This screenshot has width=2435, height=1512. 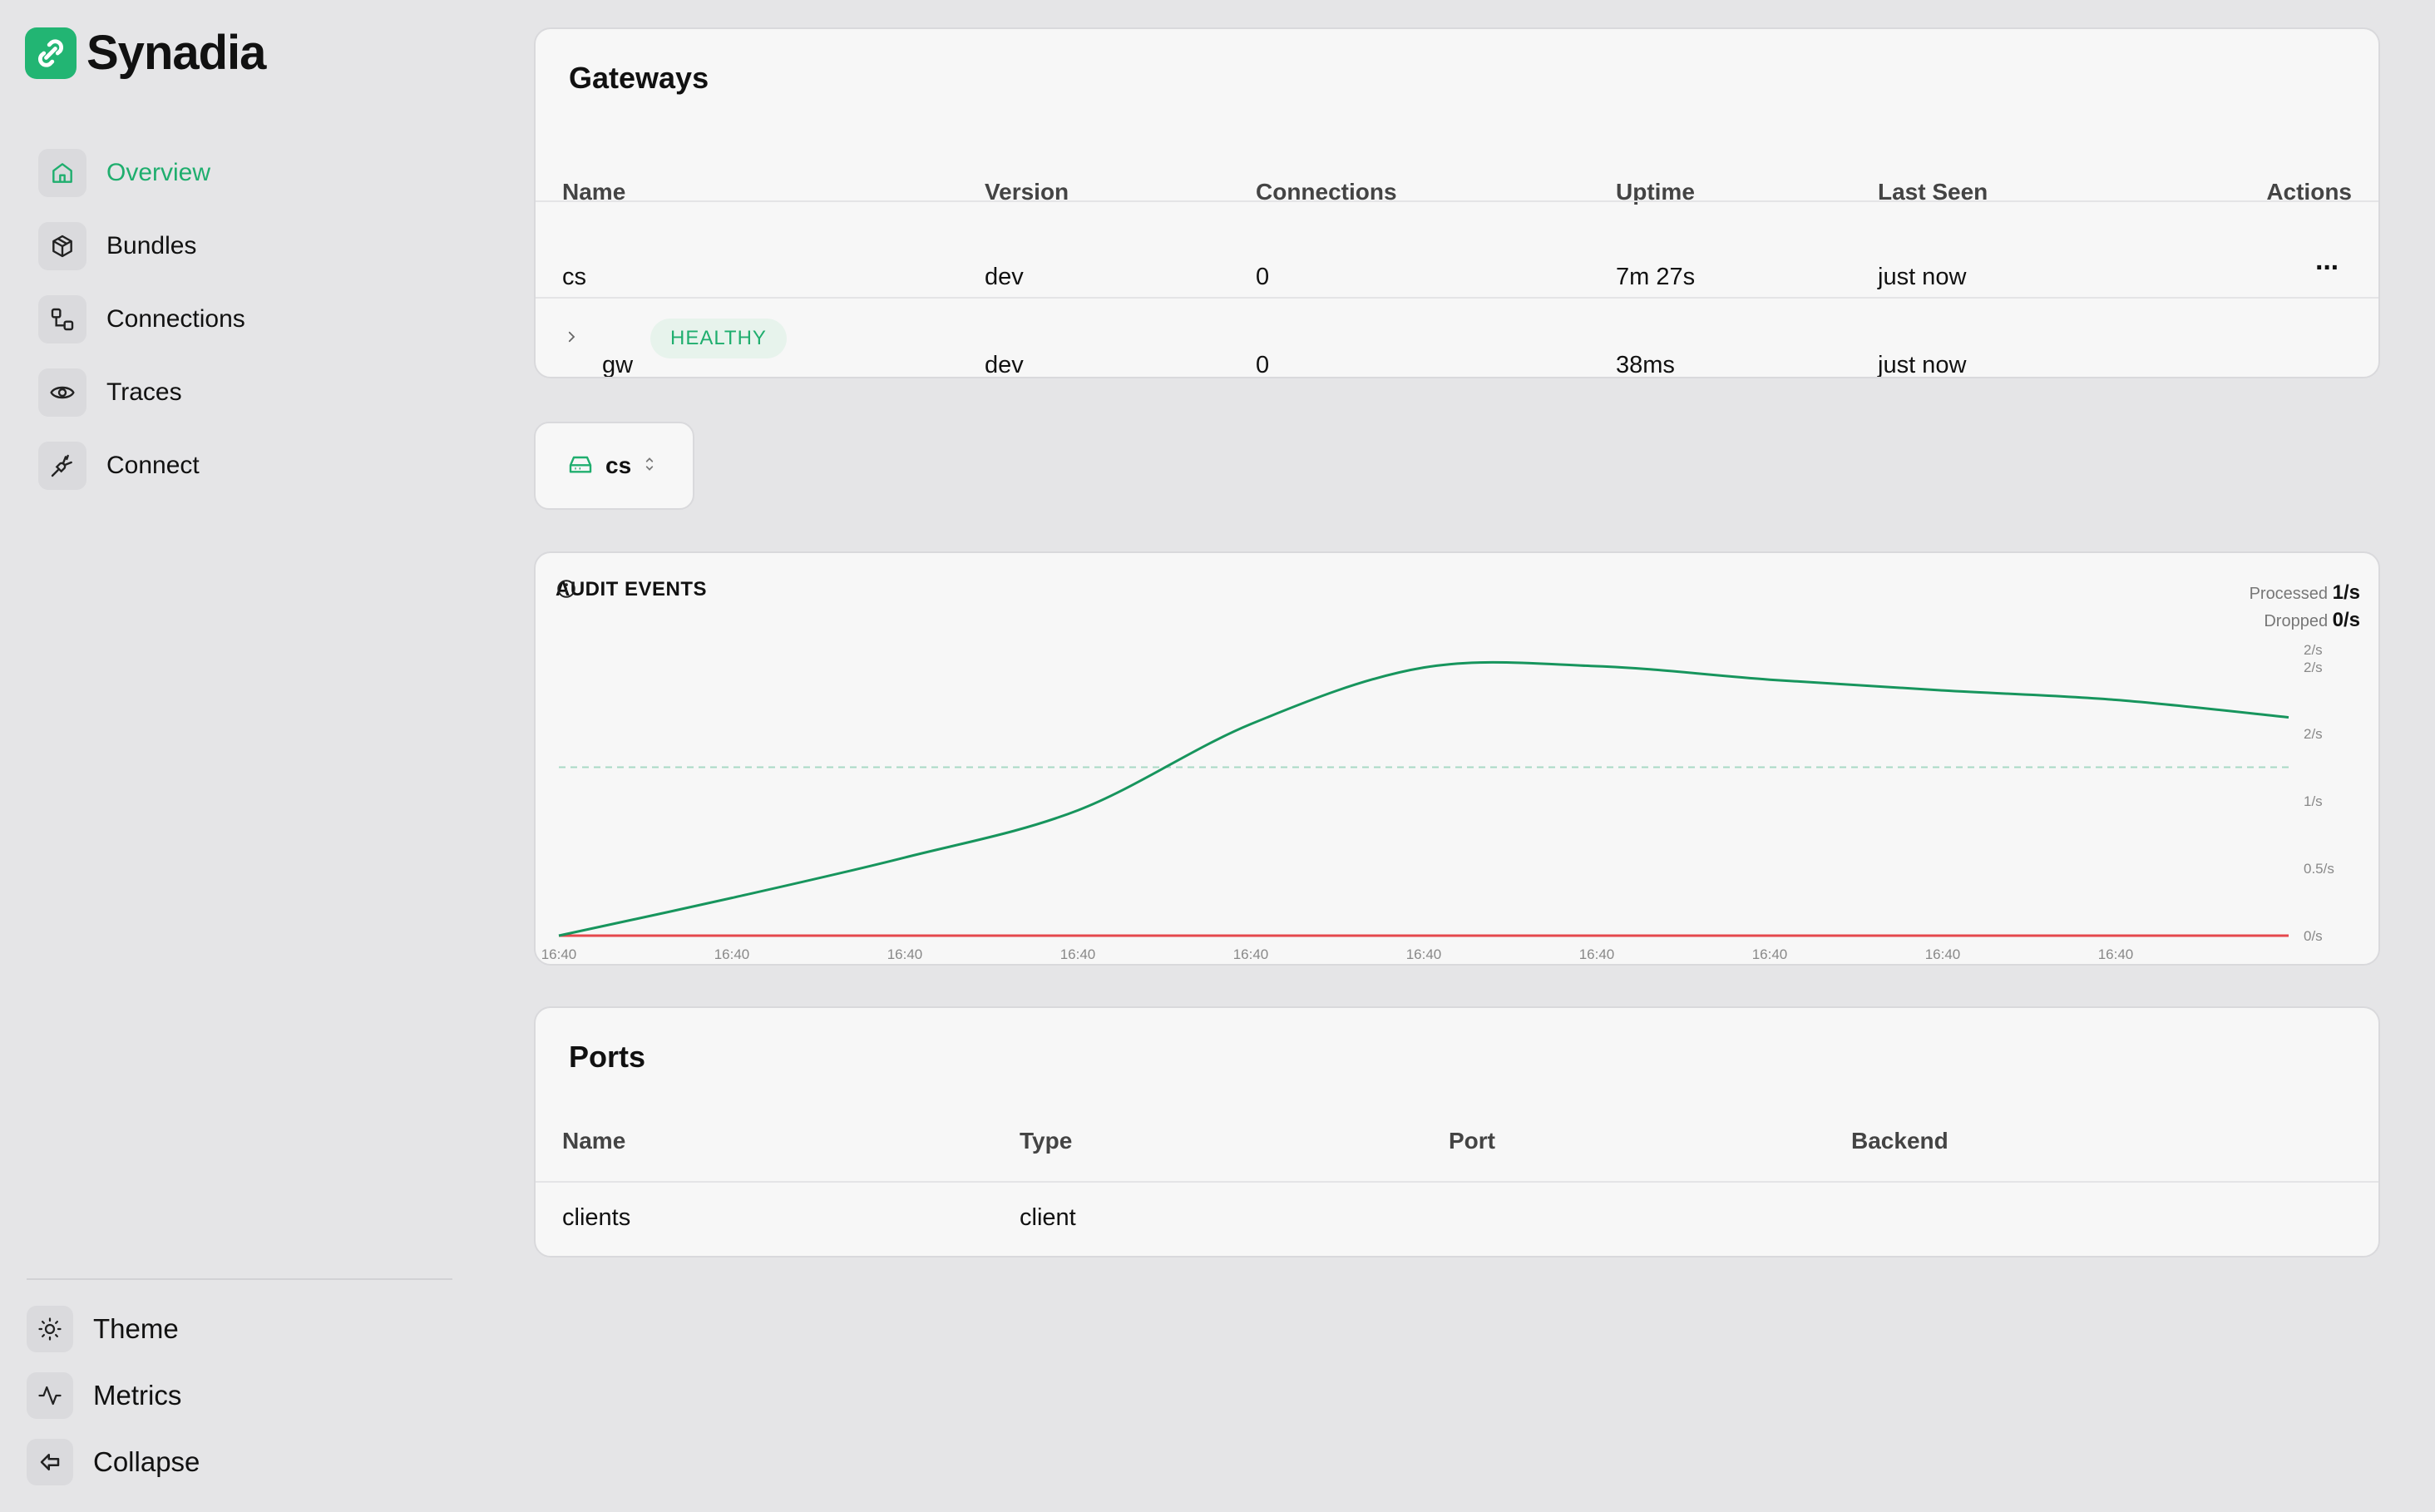 What do you see at coordinates (50, 1462) in the screenshot?
I see `collapse-icon` at bounding box center [50, 1462].